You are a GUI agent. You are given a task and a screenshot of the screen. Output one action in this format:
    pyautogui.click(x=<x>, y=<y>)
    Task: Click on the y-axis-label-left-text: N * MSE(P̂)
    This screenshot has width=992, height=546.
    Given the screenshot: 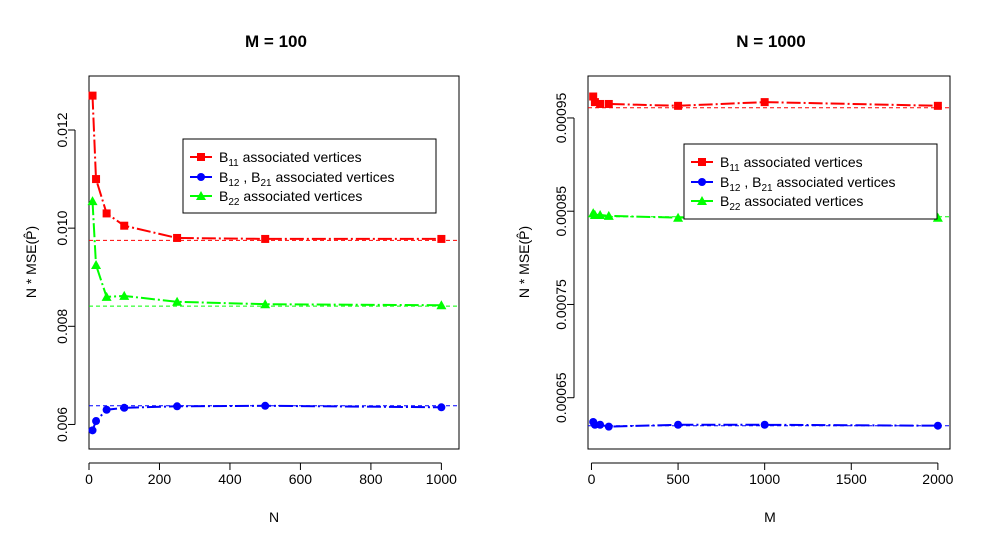 What is the action you would take?
    pyautogui.click(x=31, y=262)
    